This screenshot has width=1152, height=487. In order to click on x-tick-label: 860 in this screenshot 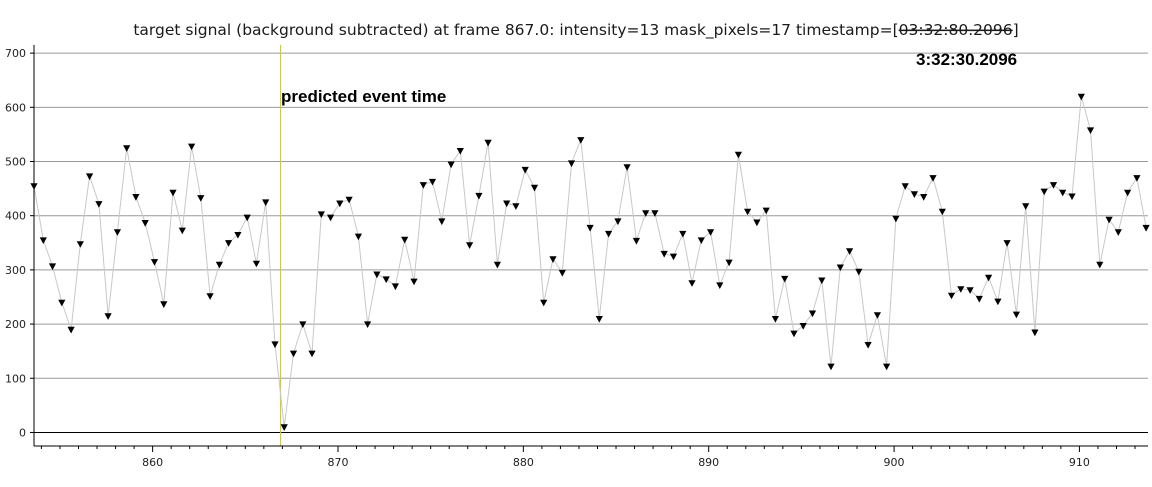, I will do `click(152, 462)`.